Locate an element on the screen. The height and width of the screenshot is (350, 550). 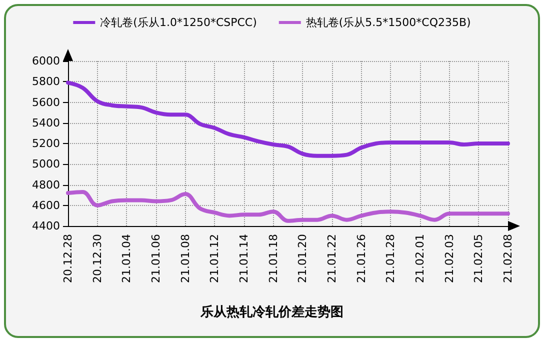
y-tick-label: 4400 is located at coordinates (46, 226).